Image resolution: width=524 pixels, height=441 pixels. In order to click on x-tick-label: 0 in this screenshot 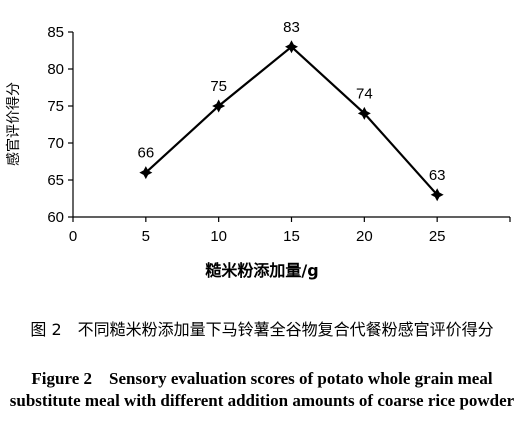, I will do `click(73, 236)`.